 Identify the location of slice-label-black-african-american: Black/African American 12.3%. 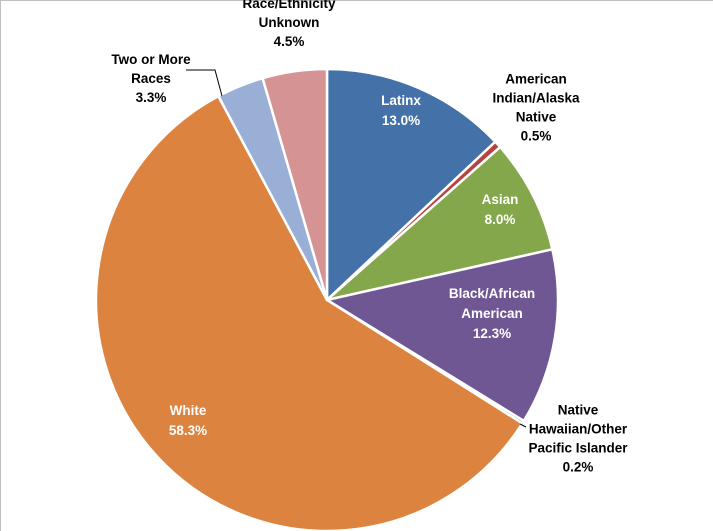
(492, 313).